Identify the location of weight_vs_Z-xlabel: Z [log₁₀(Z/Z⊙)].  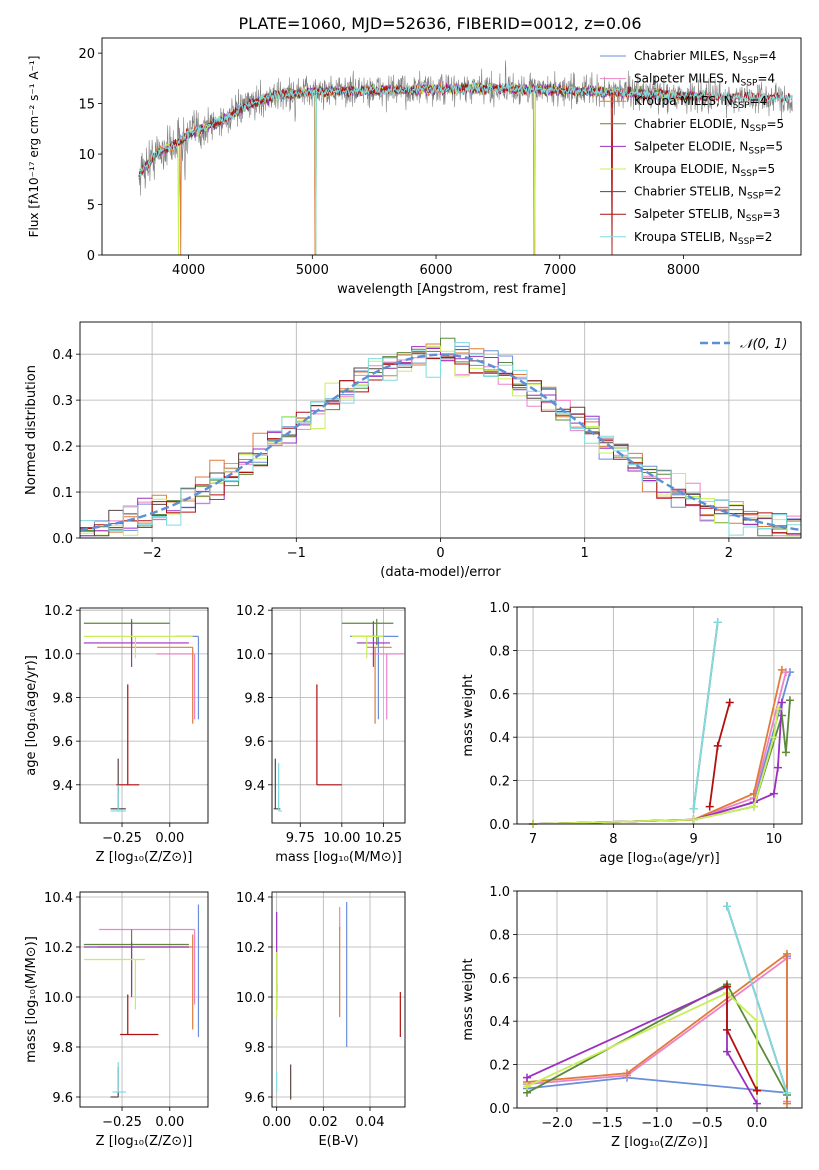
(659, 1142).